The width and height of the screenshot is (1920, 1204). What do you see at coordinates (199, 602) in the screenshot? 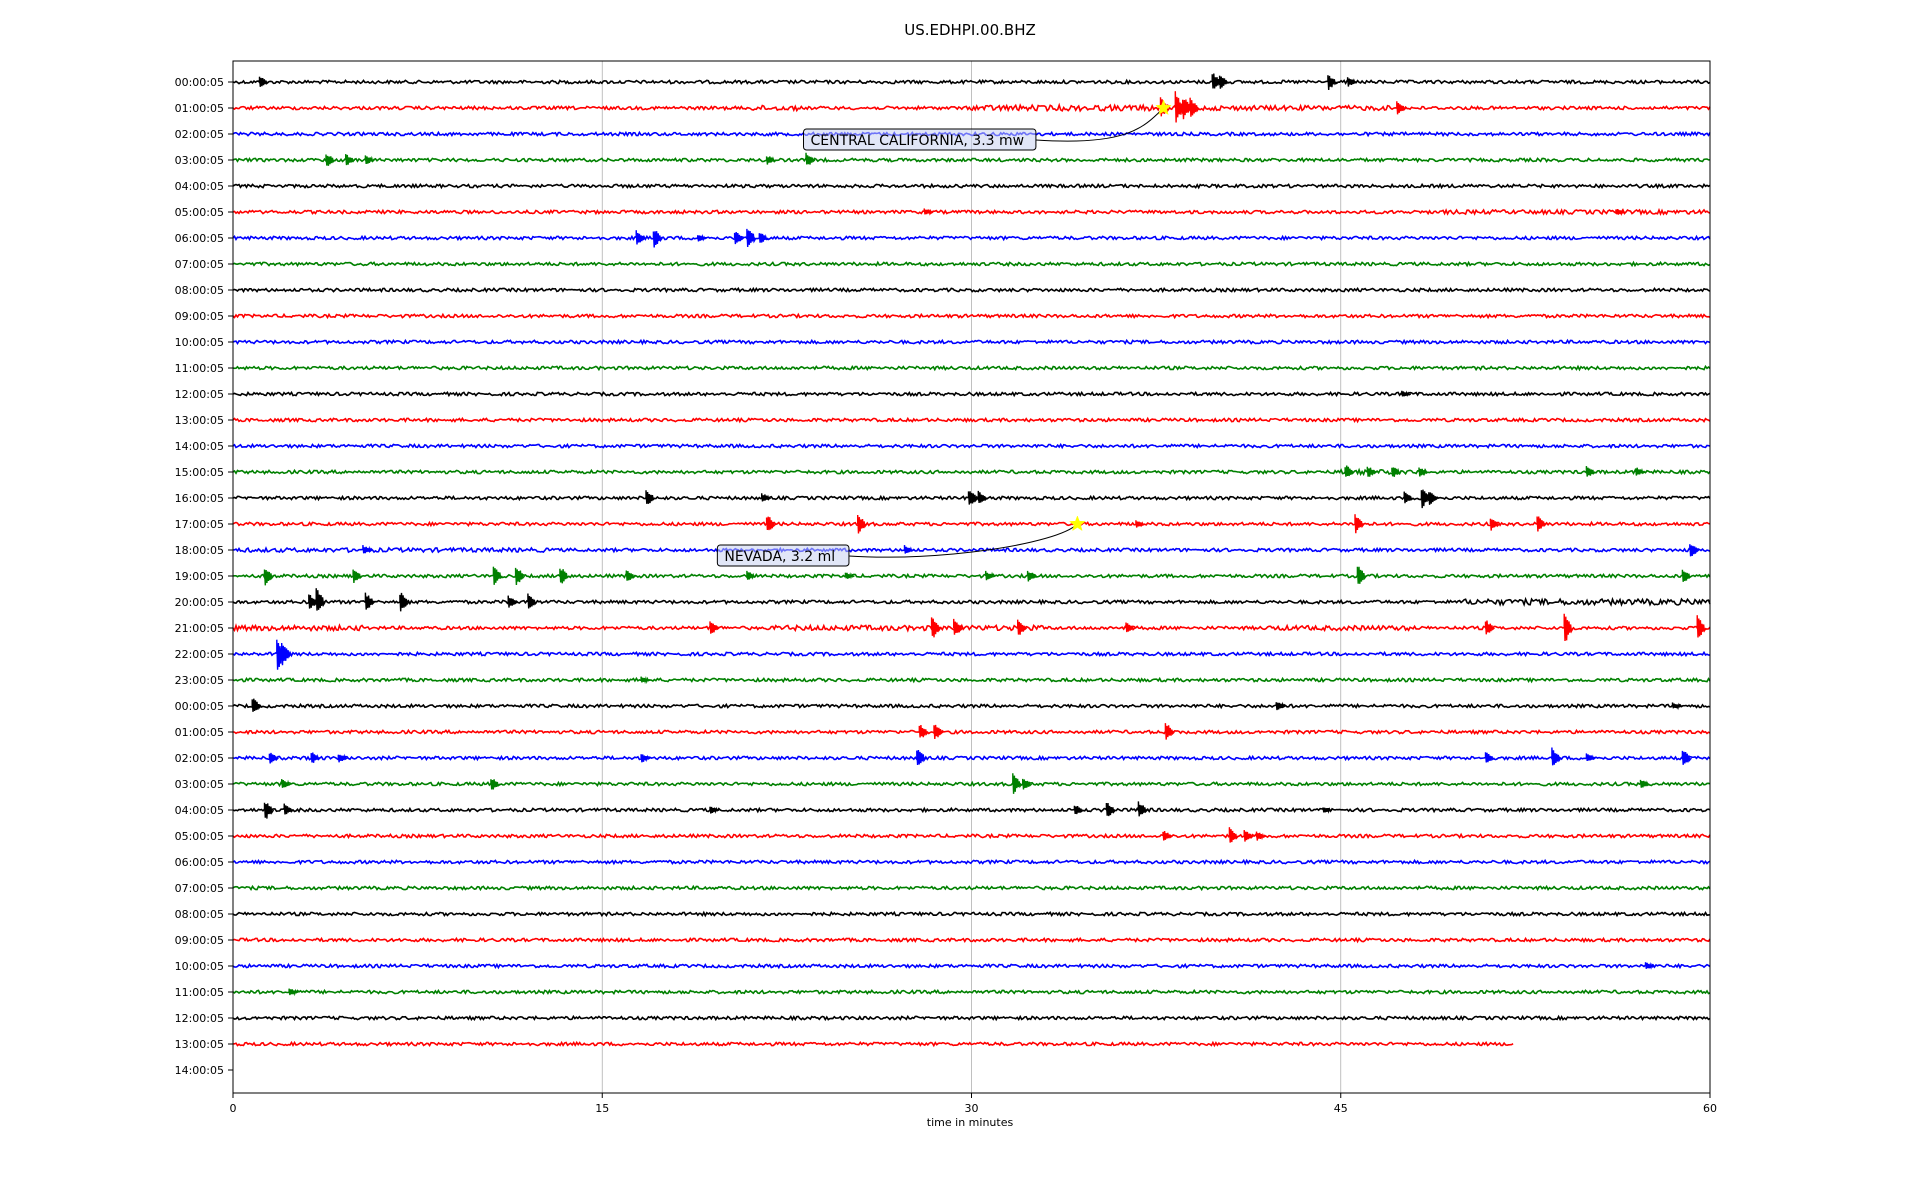
I see `y-tick-label: 20:00:05` at bounding box center [199, 602].